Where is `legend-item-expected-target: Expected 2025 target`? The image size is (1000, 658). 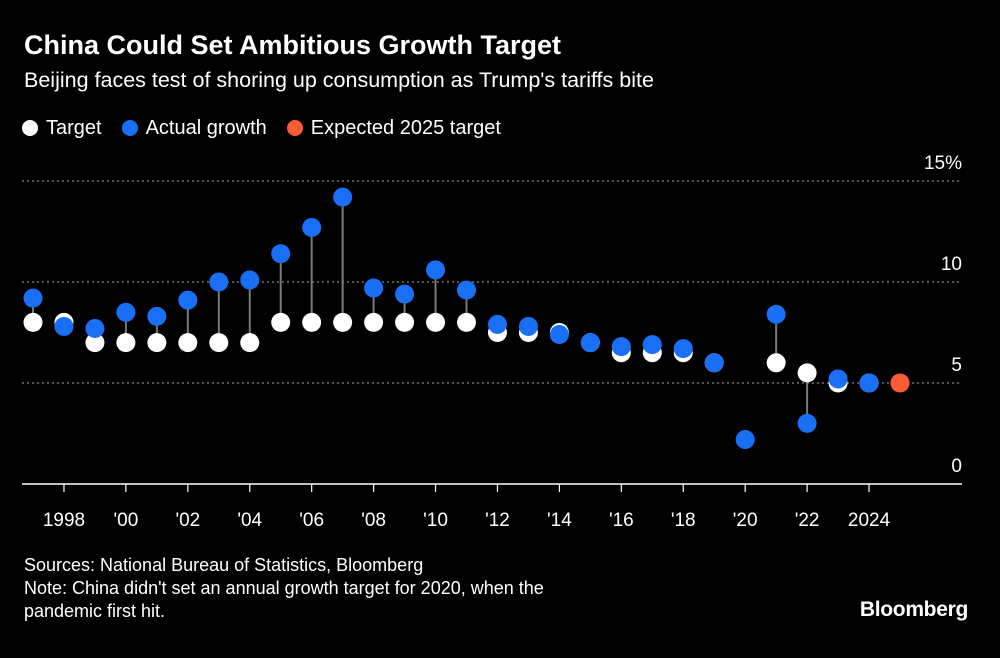 legend-item-expected-target: Expected 2025 target is located at coordinates (393, 128).